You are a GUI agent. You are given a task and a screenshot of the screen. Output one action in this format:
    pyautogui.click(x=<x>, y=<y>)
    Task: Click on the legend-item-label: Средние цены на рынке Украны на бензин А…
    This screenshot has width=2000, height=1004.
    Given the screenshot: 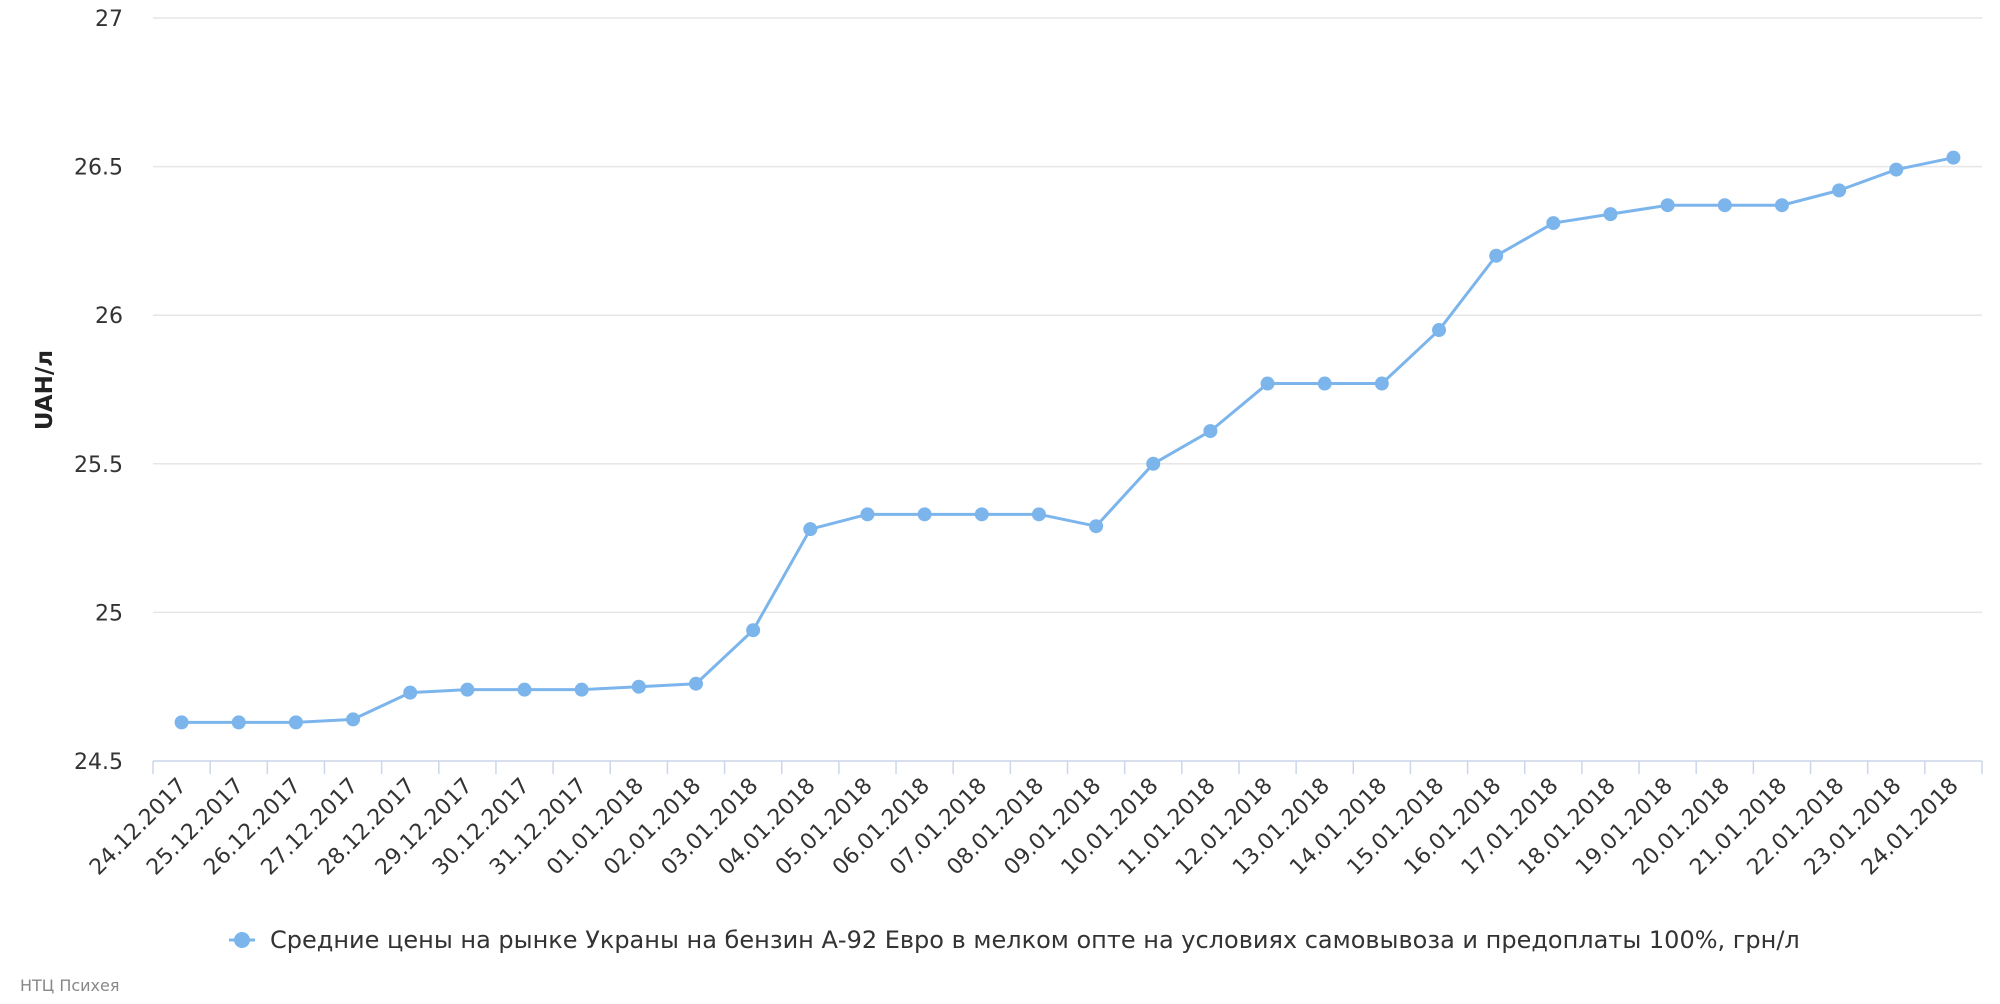 What is the action you would take?
    pyautogui.click(x=1035, y=940)
    